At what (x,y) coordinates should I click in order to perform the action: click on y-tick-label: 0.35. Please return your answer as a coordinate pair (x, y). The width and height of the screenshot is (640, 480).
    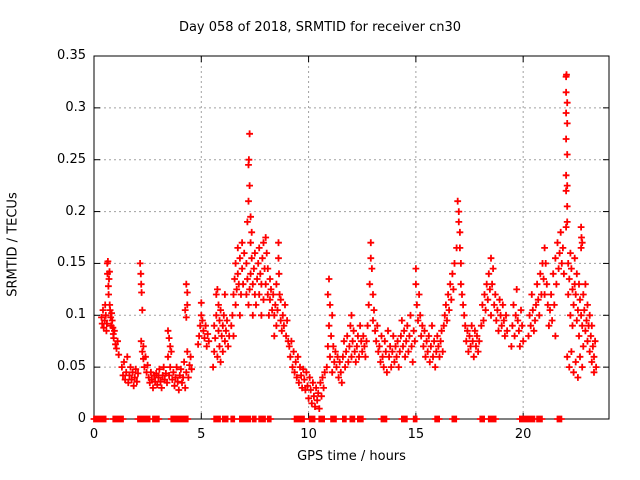
    Looking at the image, I should click on (71, 55).